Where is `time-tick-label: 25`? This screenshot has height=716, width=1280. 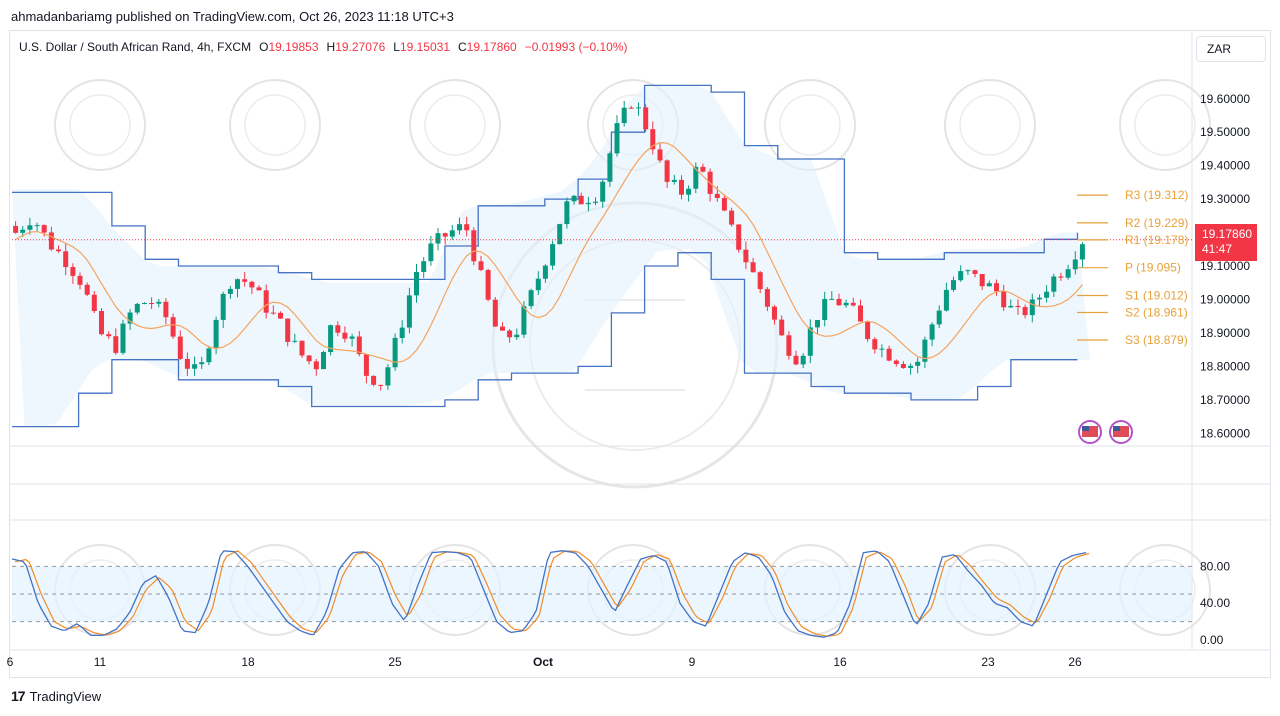
time-tick-label: 25 is located at coordinates (395, 662).